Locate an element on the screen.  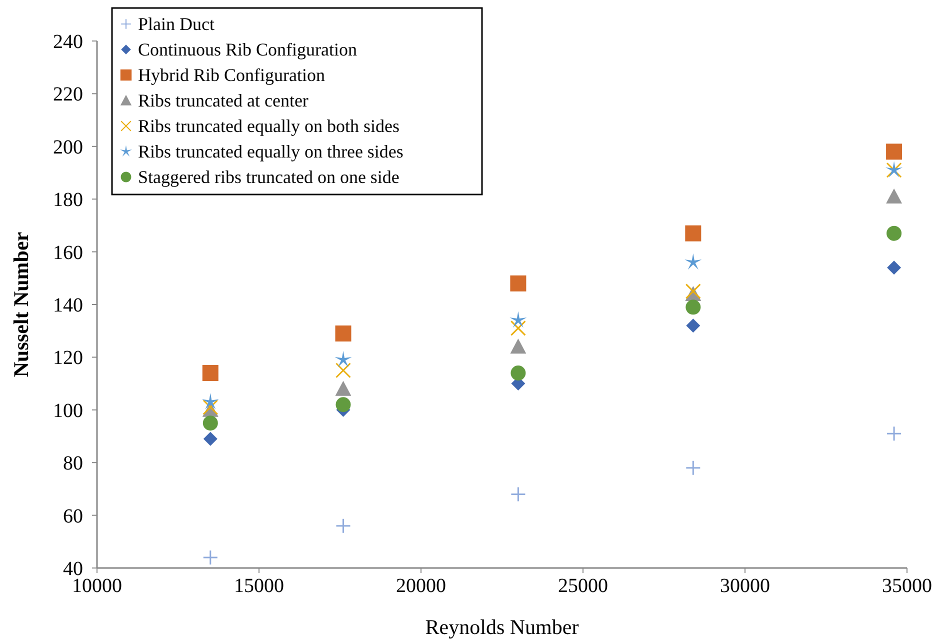
legend-label: Ribs truncated equally on three sides is located at coordinates (271, 152).